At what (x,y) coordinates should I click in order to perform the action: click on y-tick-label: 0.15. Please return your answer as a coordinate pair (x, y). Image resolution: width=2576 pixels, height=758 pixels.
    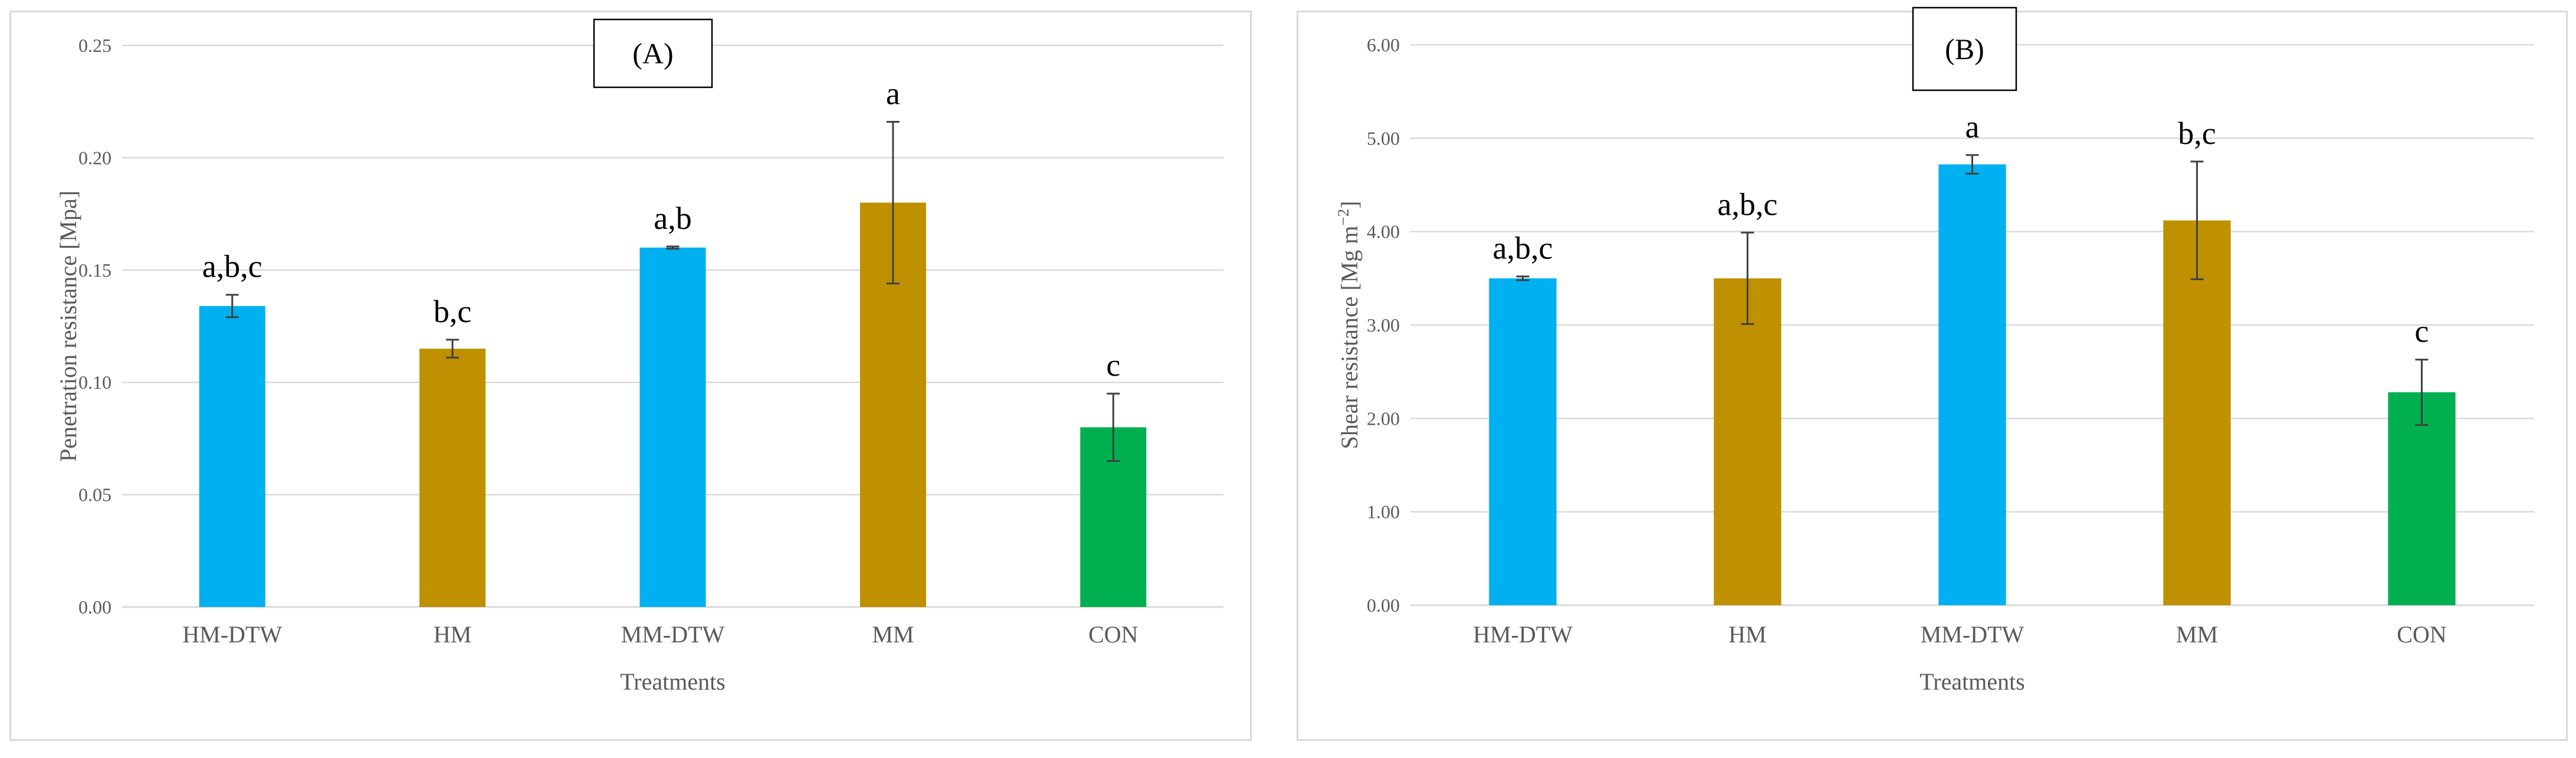
    Looking at the image, I should click on (94, 270).